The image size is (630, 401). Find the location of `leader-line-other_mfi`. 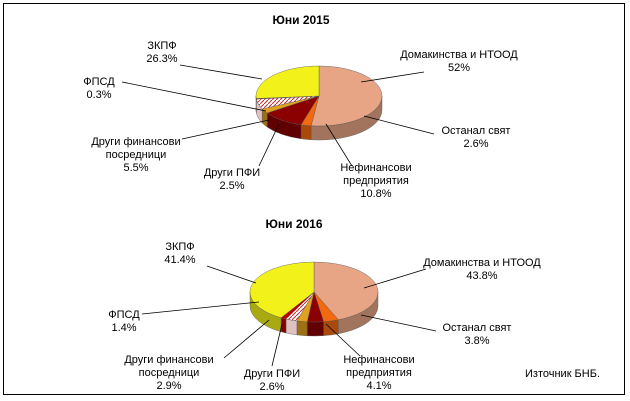

leader-line-other_mfi is located at coordinates (269, 145).